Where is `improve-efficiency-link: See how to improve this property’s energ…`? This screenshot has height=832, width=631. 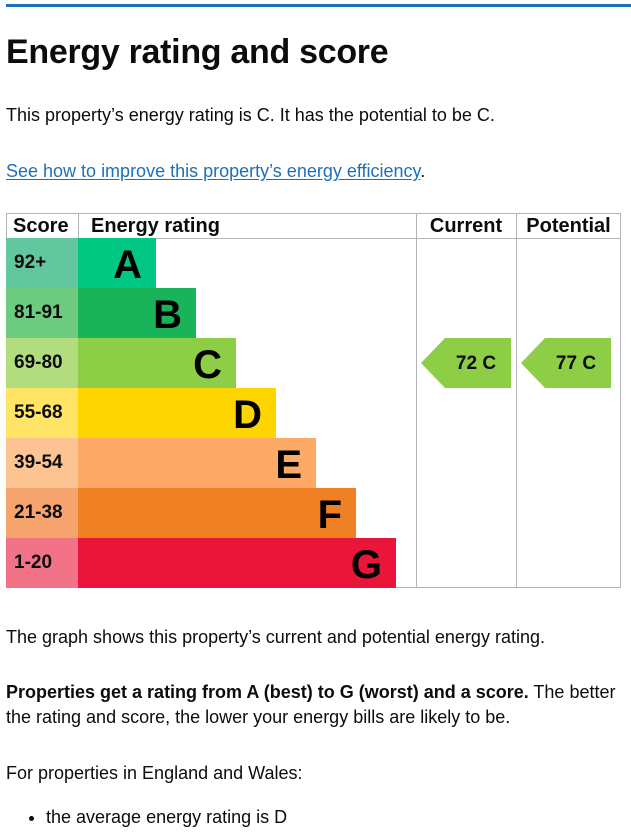 improve-efficiency-link: See how to improve this property’s energ… is located at coordinates (213, 171).